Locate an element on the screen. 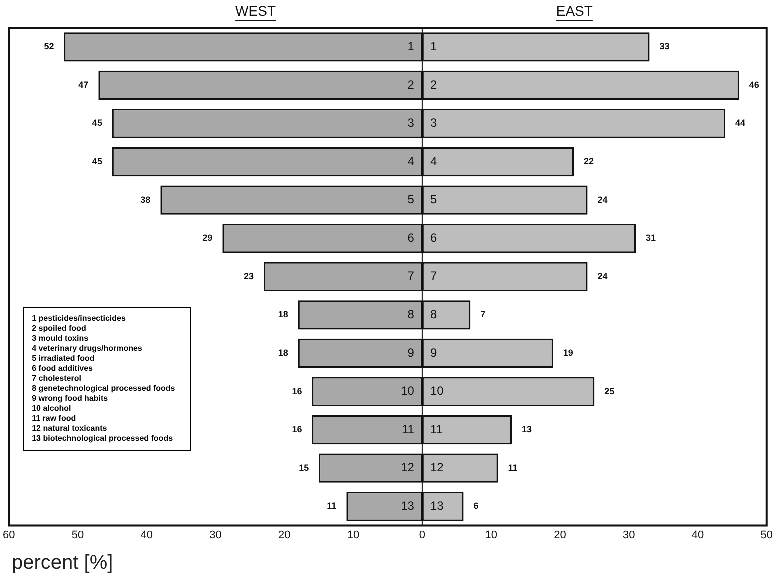 Image resolution: width=776 pixels, height=585 pixels. category-label: 2 is located at coordinates (434, 85).